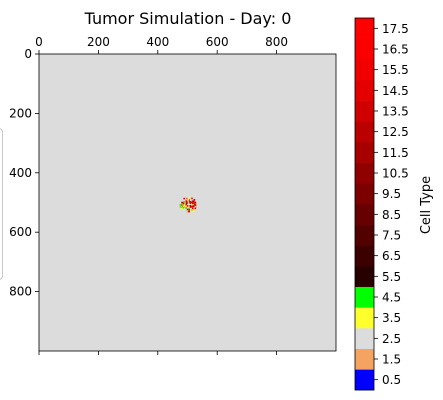 This screenshot has width=443, height=400. I want to click on colorbar-tick-label: 14.5, so click(395, 91).